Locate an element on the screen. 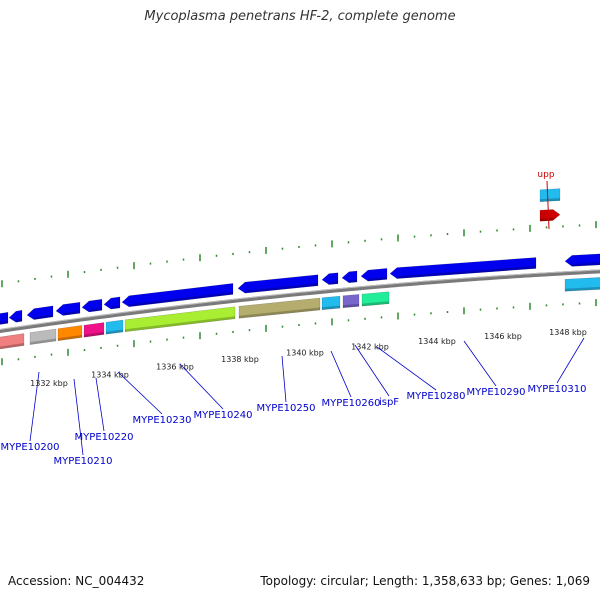 This screenshot has width=600, height=600. kbp-tick-label: 1342 kbp is located at coordinates (370, 346).